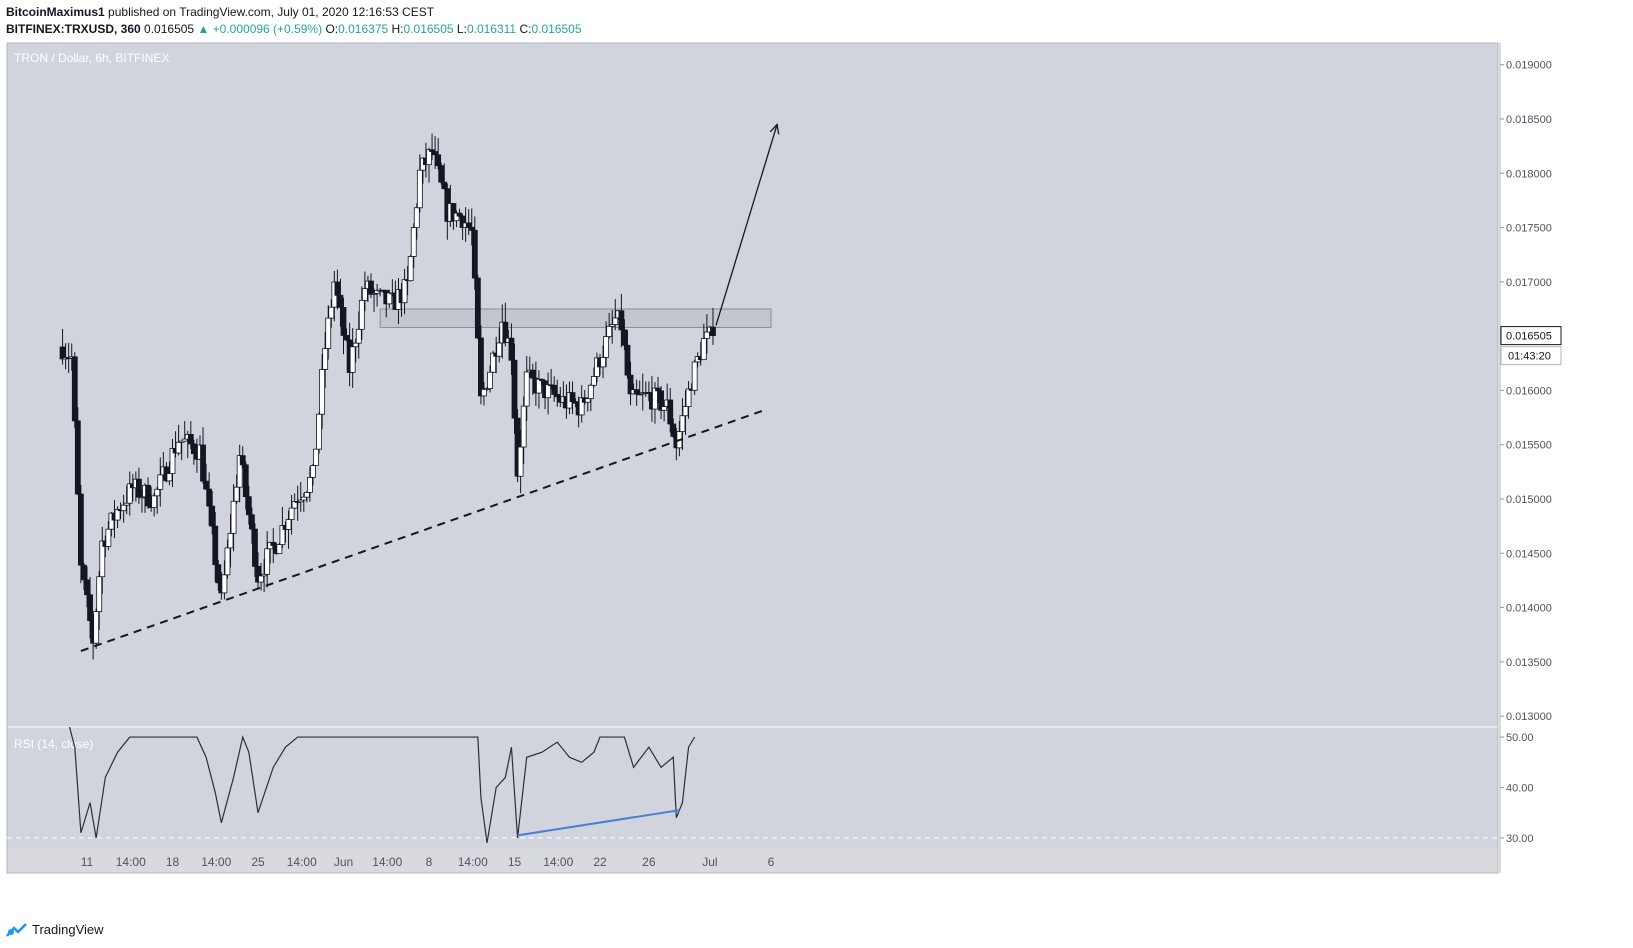 Image resolution: width=1633 pixels, height=948 pixels. What do you see at coordinates (752, 787) in the screenshot?
I see `rsi-pane-background` at bounding box center [752, 787].